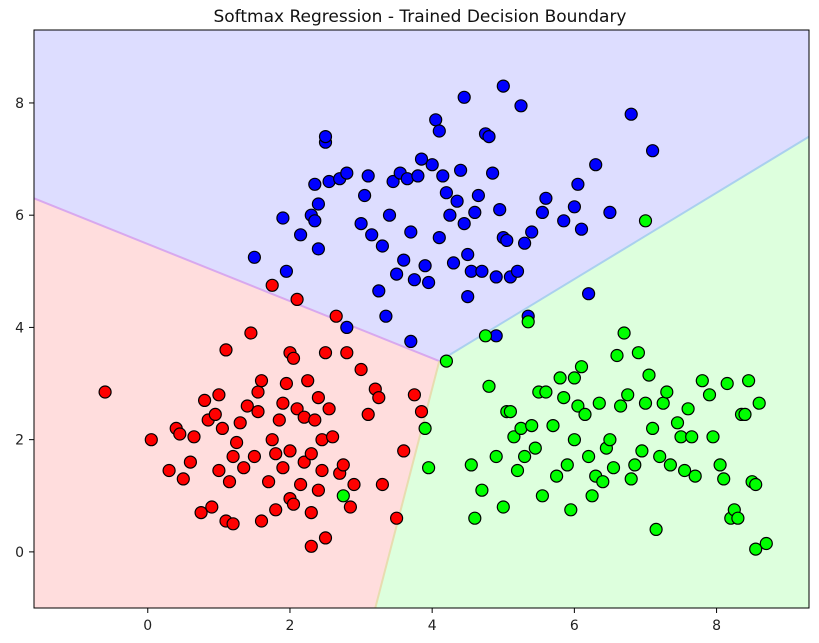 This screenshot has height=643, width=819. What do you see at coordinates (574, 626) in the screenshot?
I see `x-tick-label: 6` at bounding box center [574, 626].